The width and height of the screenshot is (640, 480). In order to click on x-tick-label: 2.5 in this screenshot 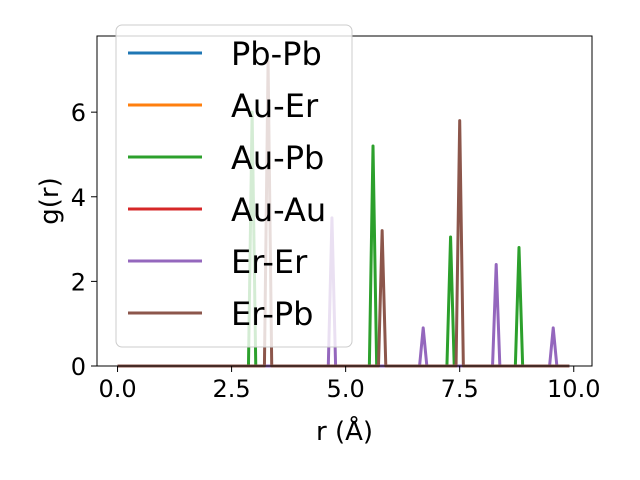, I will do `click(231, 389)`.